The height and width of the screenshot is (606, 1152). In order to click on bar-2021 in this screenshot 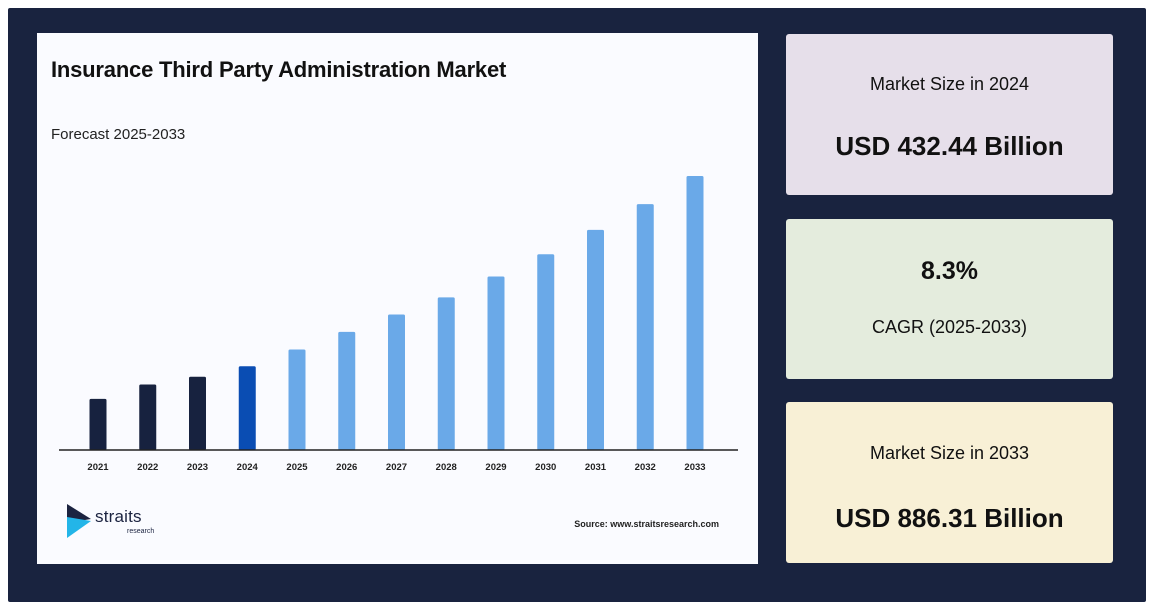, I will do `click(98, 424)`.